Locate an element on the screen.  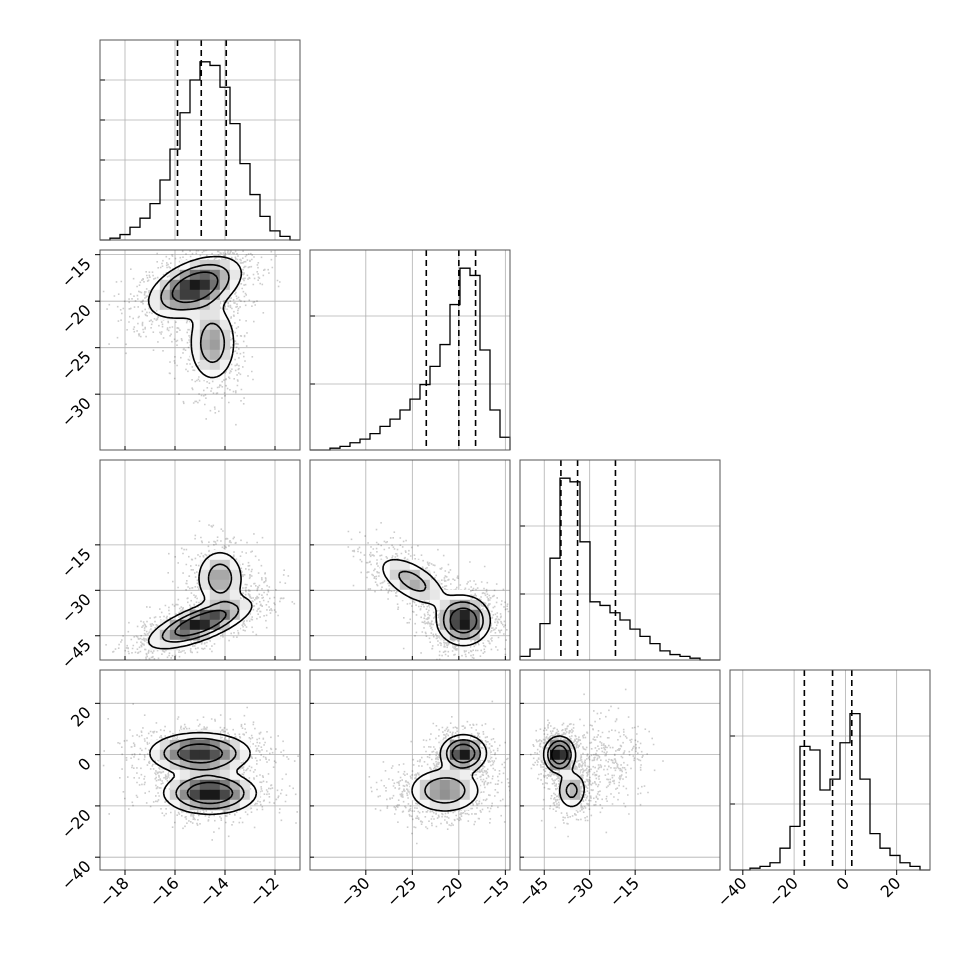
y-tick-label: −30 is located at coordinates (76, 412).